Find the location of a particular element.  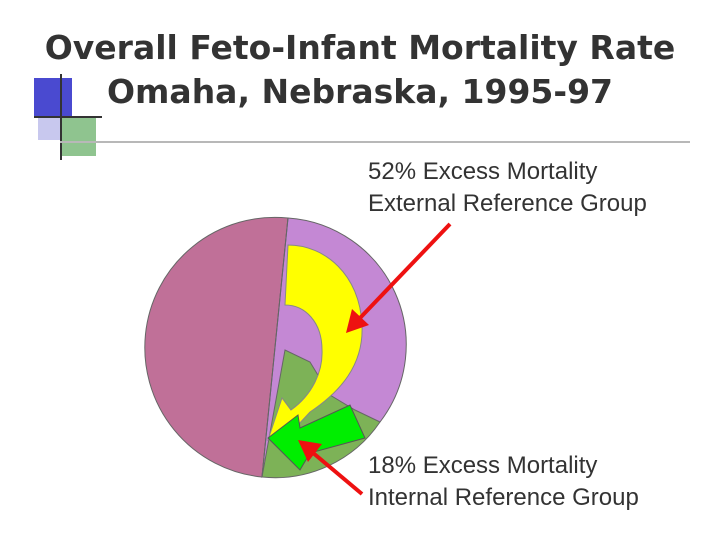

external-line-2: External Reference Group is located at coordinates (507, 203).